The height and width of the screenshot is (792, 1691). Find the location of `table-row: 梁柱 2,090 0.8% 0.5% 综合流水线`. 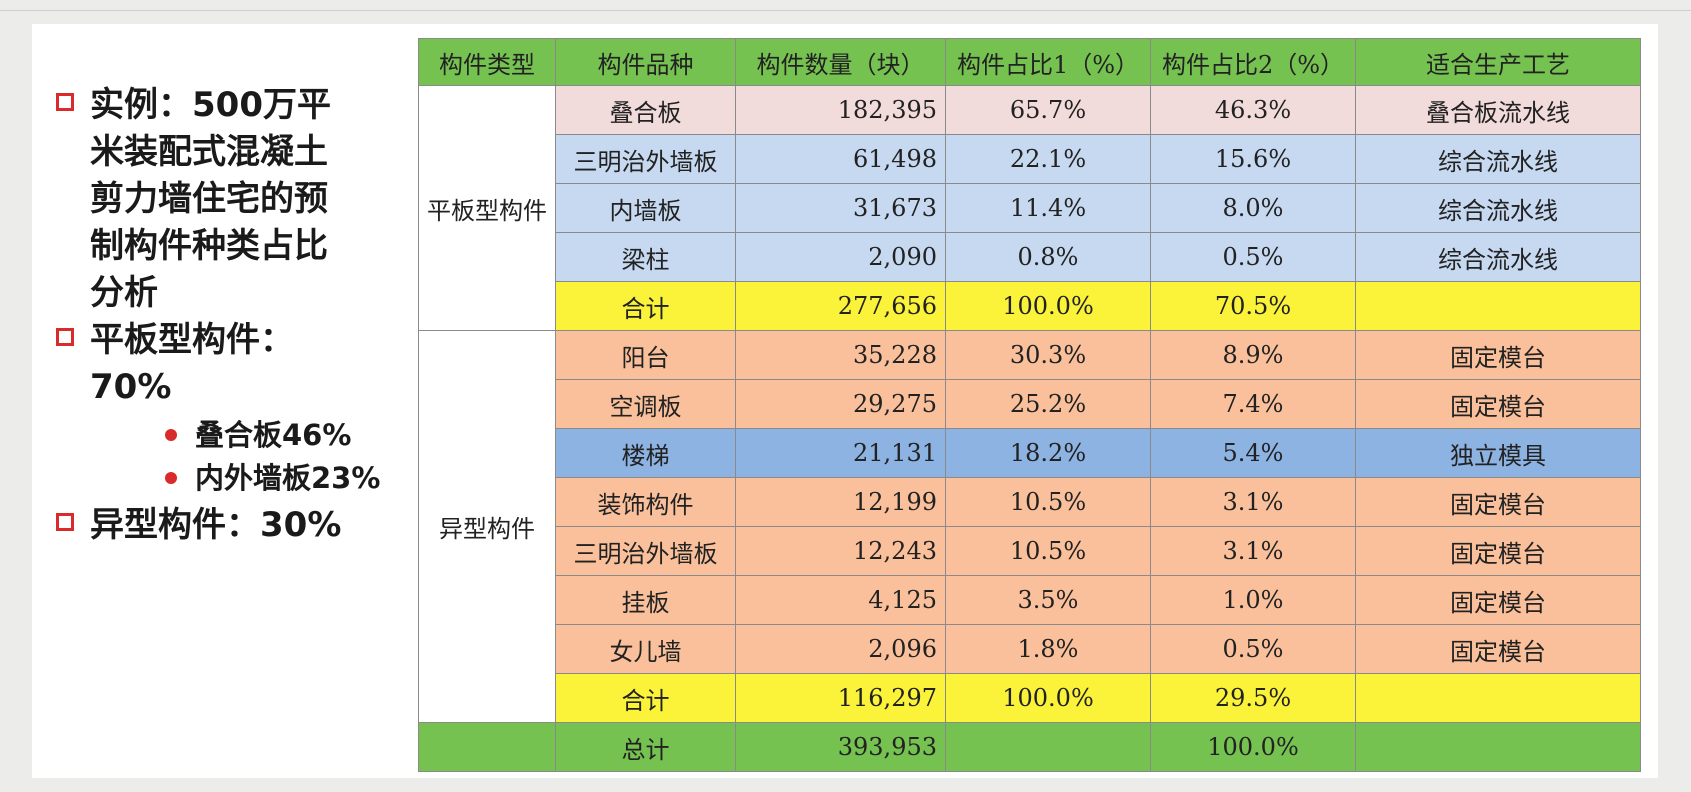

table-row: 梁柱 2,090 0.8% 0.5% 综合流水线 is located at coordinates (1030, 257).